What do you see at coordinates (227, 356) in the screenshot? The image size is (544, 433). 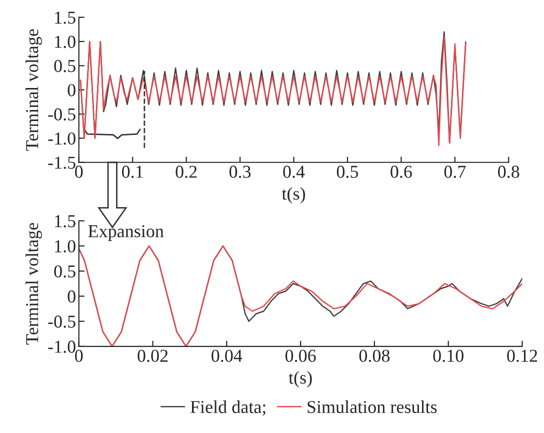 I see `x-tick-label: 0.04` at bounding box center [227, 356].